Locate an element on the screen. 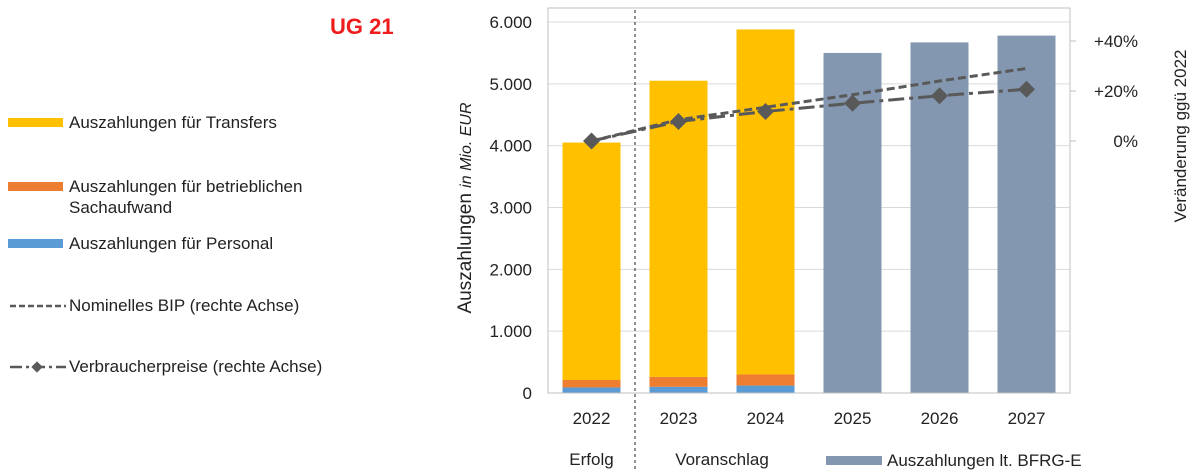 This screenshot has height=473, width=1195. y-axis-title-main: Auszahlungen is located at coordinates (465, 251).